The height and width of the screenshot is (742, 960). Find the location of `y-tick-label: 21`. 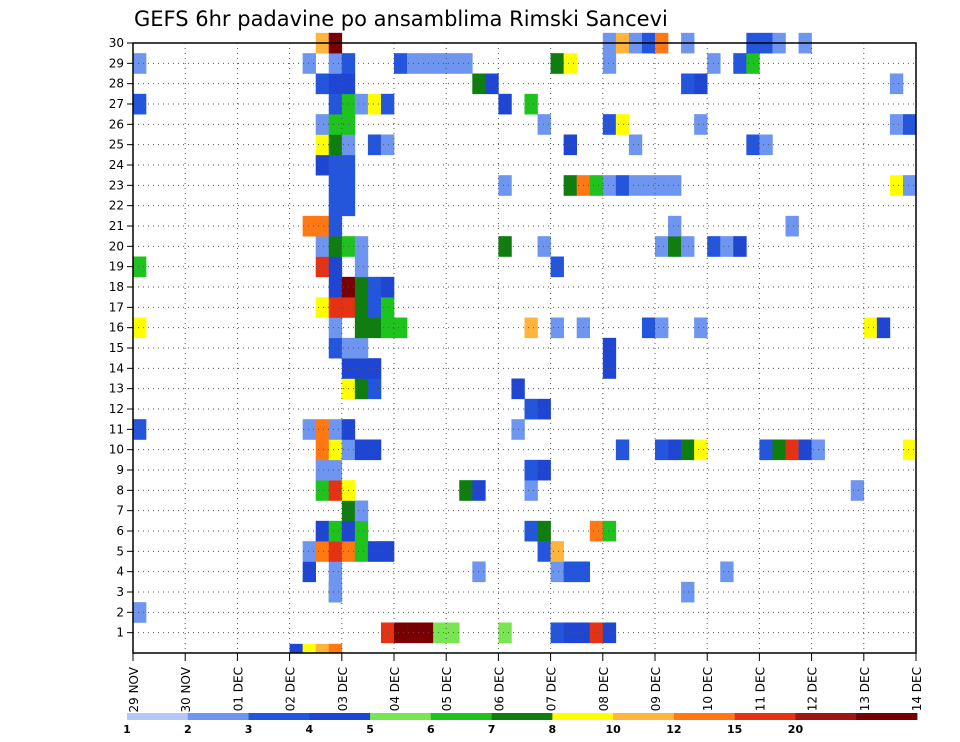

y-tick-label: 21 is located at coordinates (116, 226).